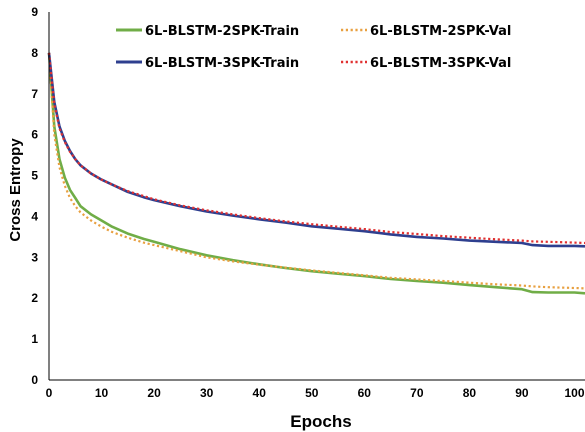  I want to click on y-axis-title: Cross Entropy, so click(15, 190).